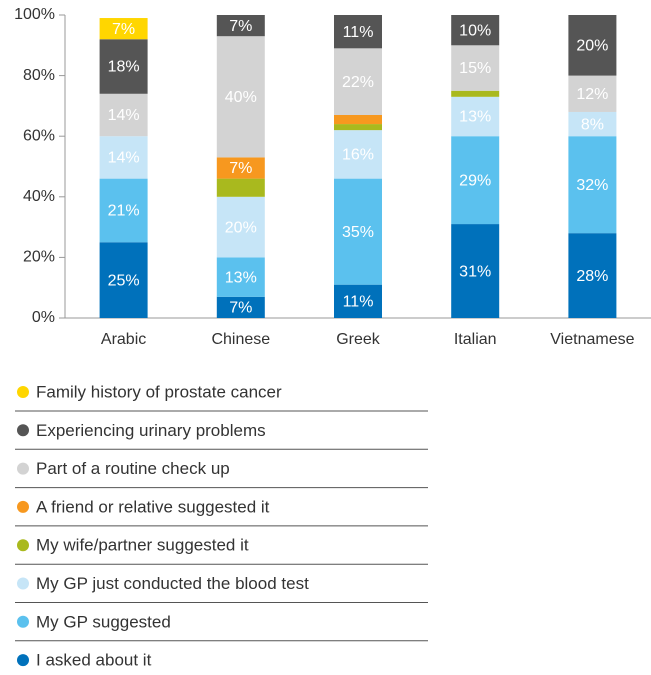 Image resolution: width=651 pixels, height=675 pixels. I want to click on legend-label: Family history of prostate cancer, so click(159, 391).